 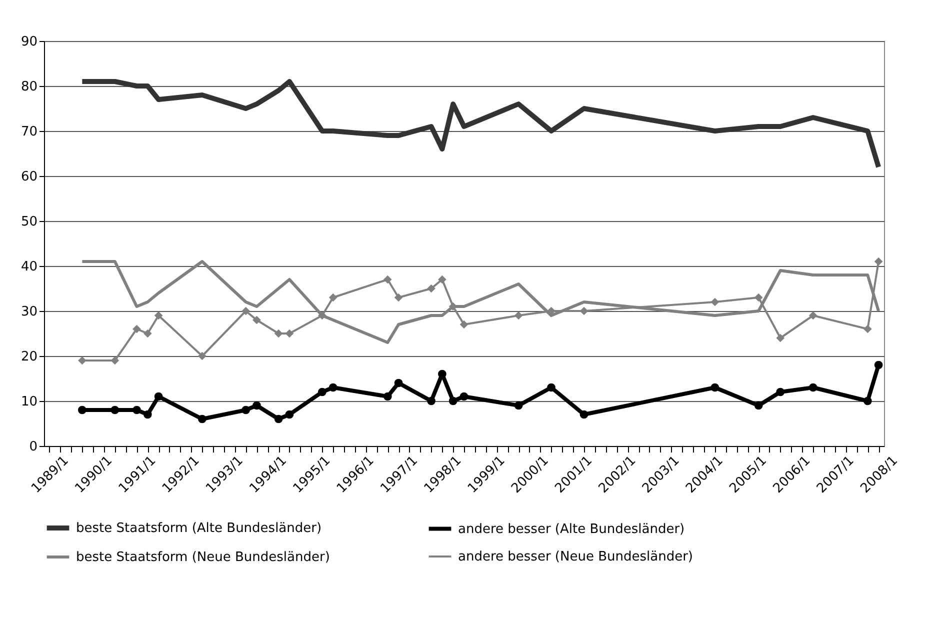 I want to click on legend-label: andere besser (Neue Bundesländer), so click(x=575, y=557).